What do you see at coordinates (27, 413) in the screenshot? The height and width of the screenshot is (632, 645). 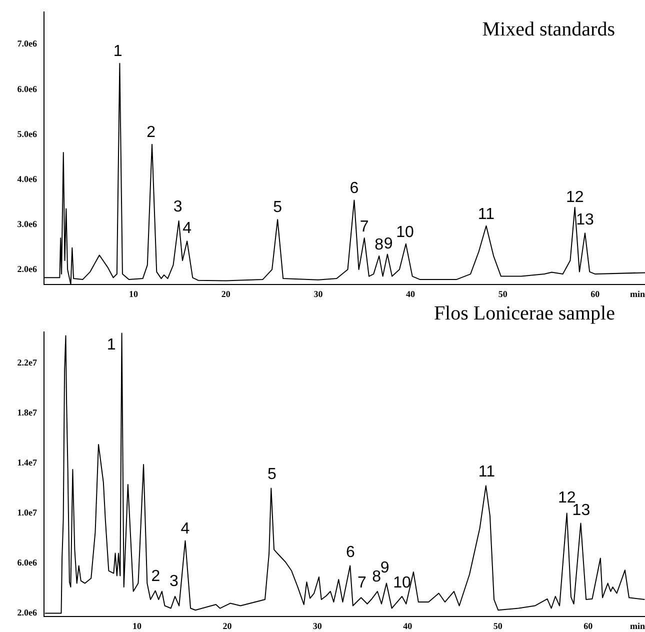 I see `y-tick-label: 1.8e7` at bounding box center [27, 413].